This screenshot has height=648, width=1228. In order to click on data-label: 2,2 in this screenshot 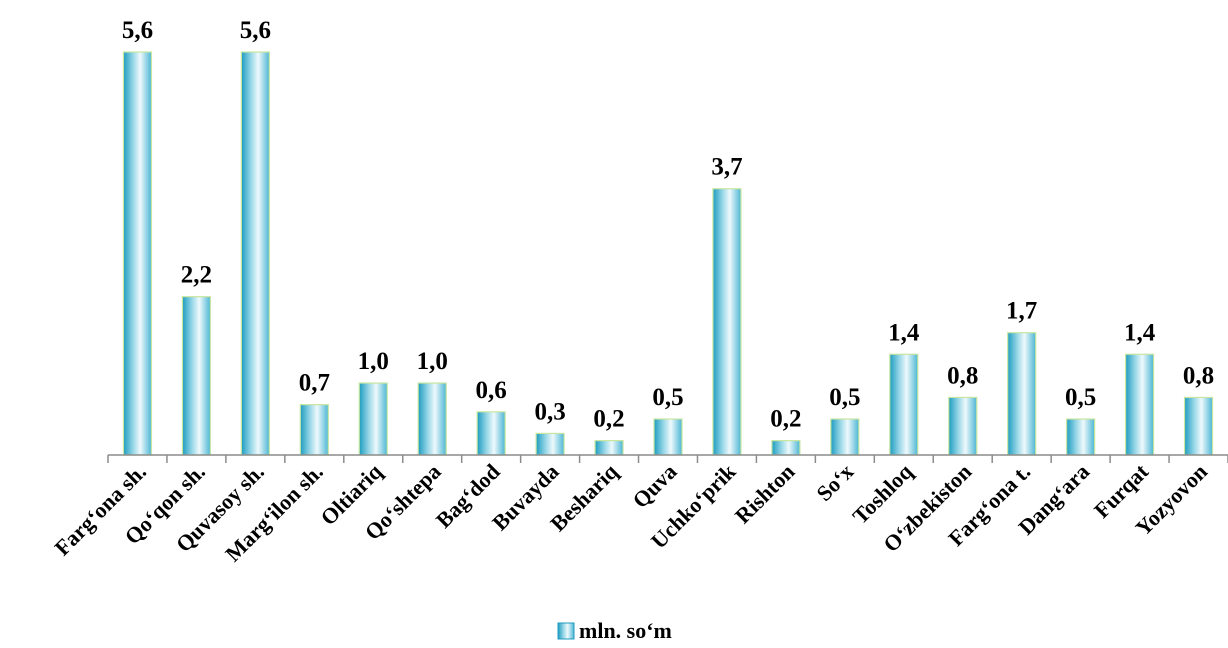, I will do `click(196, 275)`.